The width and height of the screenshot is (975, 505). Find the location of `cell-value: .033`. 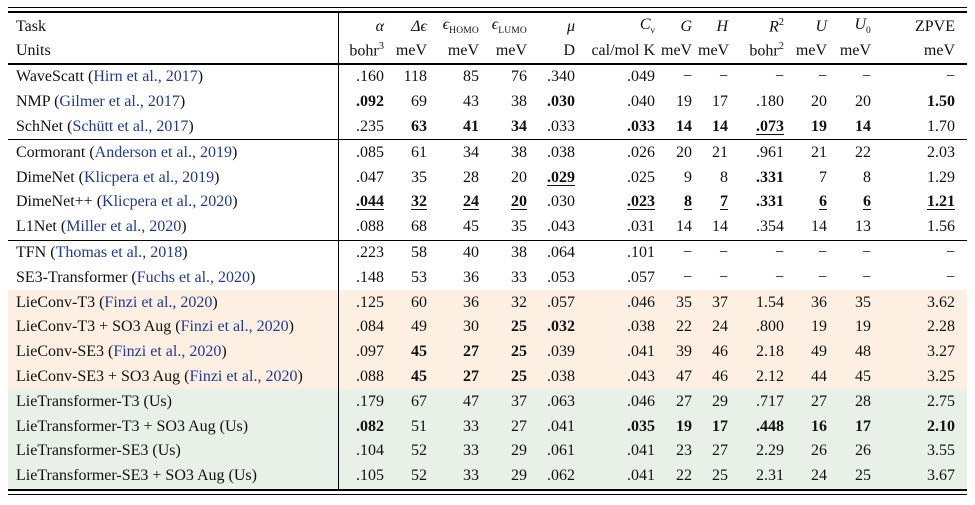

cell-value: .033 is located at coordinates (641, 126).